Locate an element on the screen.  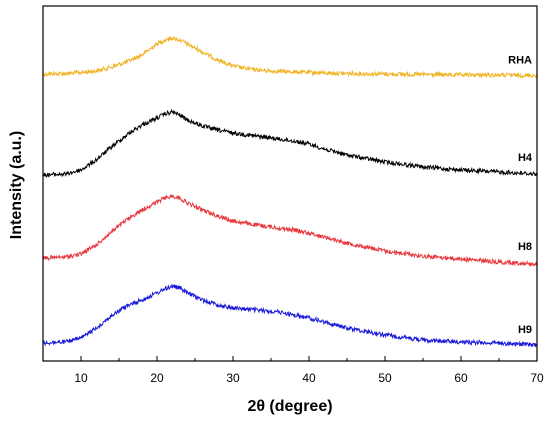
series-line-rha is located at coordinates (290, 57).